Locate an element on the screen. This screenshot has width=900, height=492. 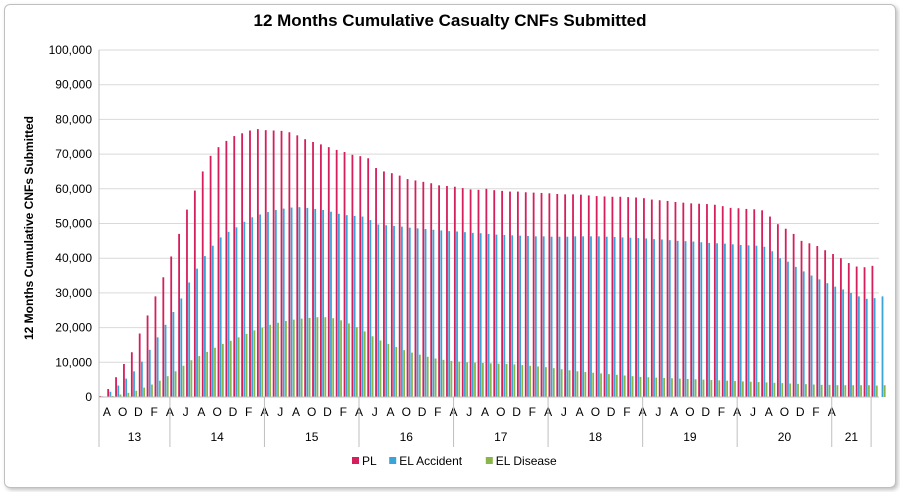
y-tick-label: 30,000 is located at coordinates (73, 293).